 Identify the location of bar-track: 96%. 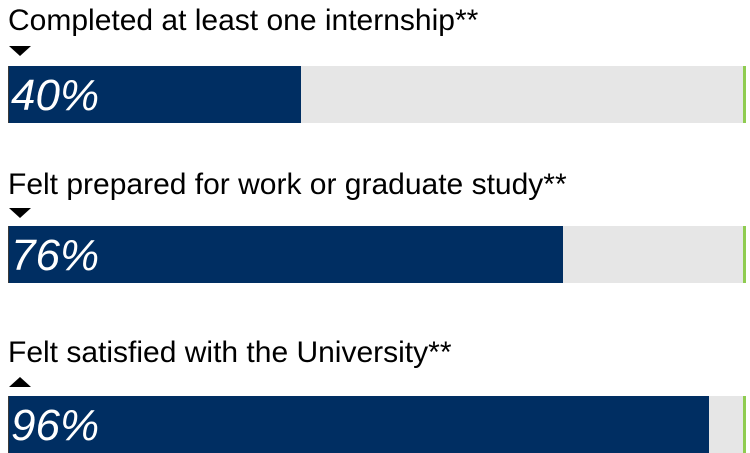
(377, 424).